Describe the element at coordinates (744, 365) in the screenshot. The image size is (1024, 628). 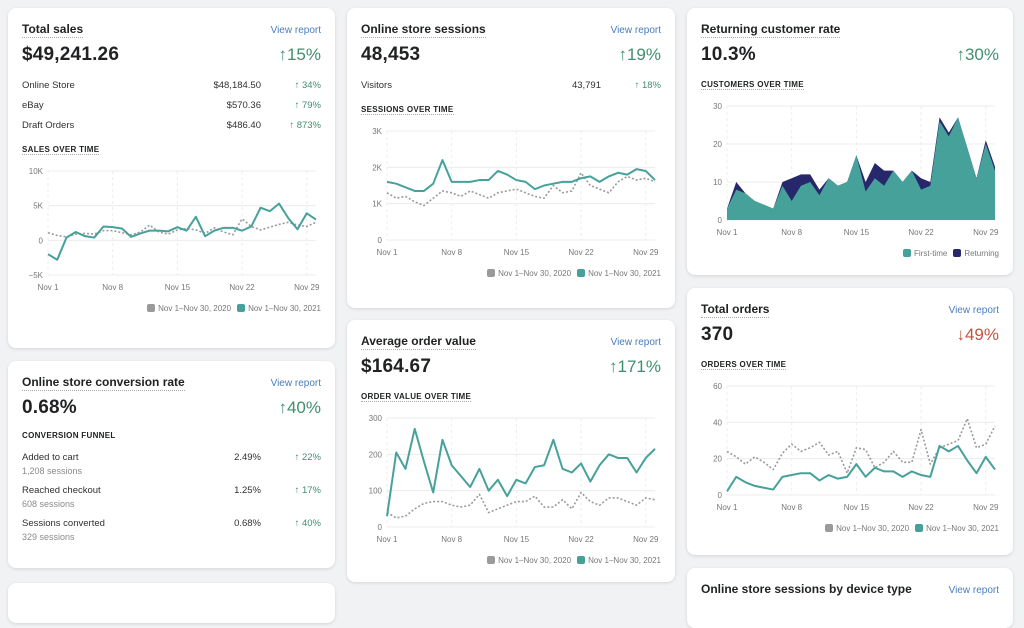
I see `section-title: ORDERS OVER TIME` at that location.